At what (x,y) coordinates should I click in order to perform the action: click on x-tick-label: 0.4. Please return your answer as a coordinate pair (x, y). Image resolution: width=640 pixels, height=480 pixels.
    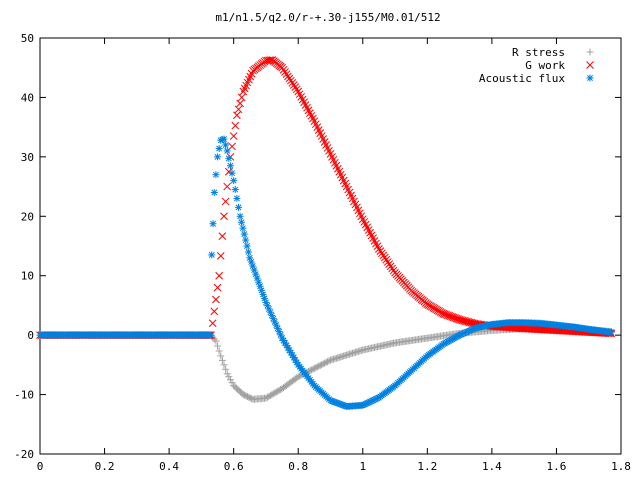
    Looking at the image, I should click on (169, 466).